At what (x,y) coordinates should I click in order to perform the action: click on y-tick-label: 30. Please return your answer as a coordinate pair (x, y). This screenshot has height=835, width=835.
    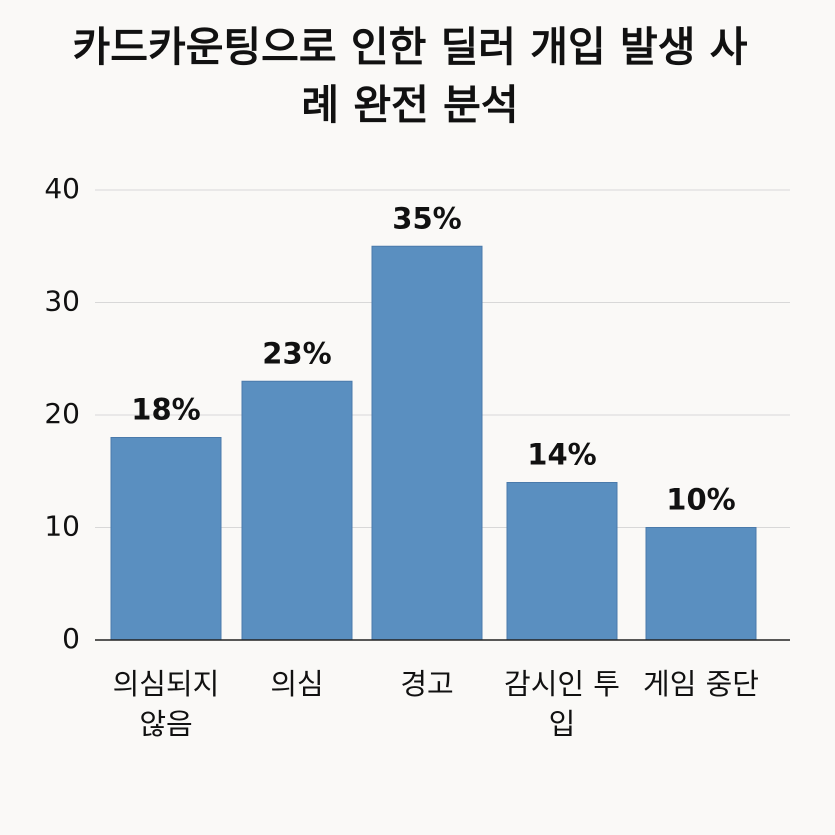
    Looking at the image, I should click on (62, 301).